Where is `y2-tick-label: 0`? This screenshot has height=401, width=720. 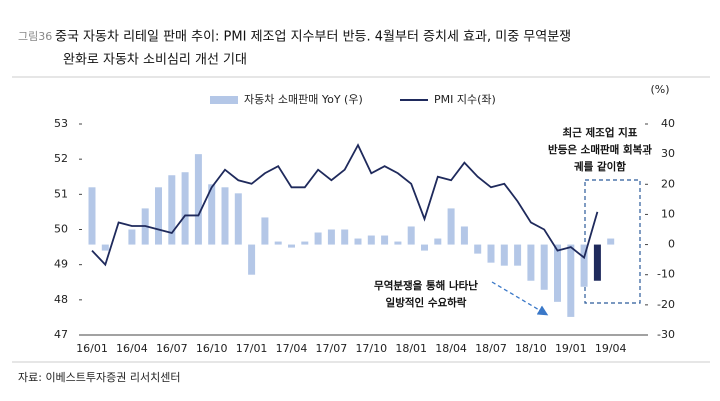
y2-tick-label: 0 is located at coordinates (671, 244).